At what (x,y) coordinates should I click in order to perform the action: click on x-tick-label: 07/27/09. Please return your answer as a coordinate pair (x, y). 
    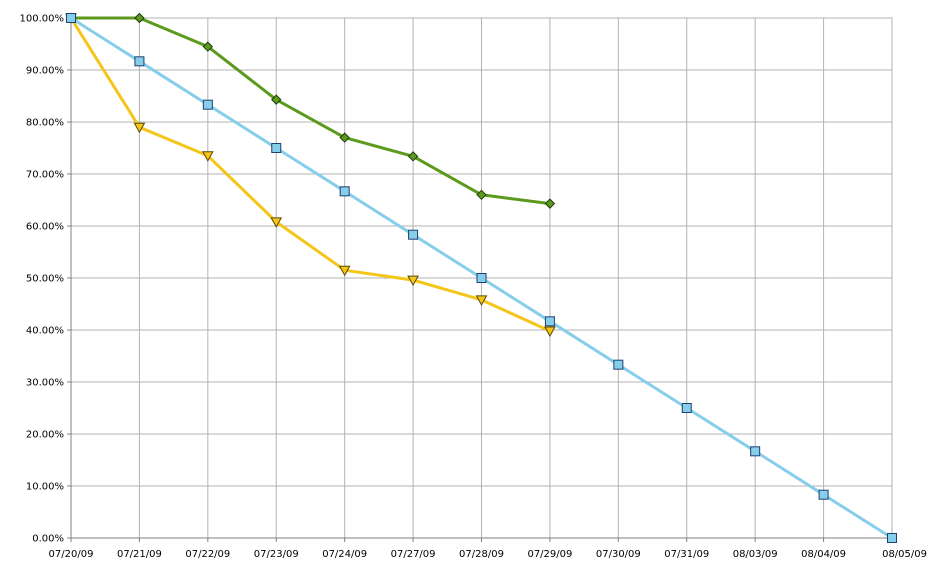
    Looking at the image, I should click on (413, 554).